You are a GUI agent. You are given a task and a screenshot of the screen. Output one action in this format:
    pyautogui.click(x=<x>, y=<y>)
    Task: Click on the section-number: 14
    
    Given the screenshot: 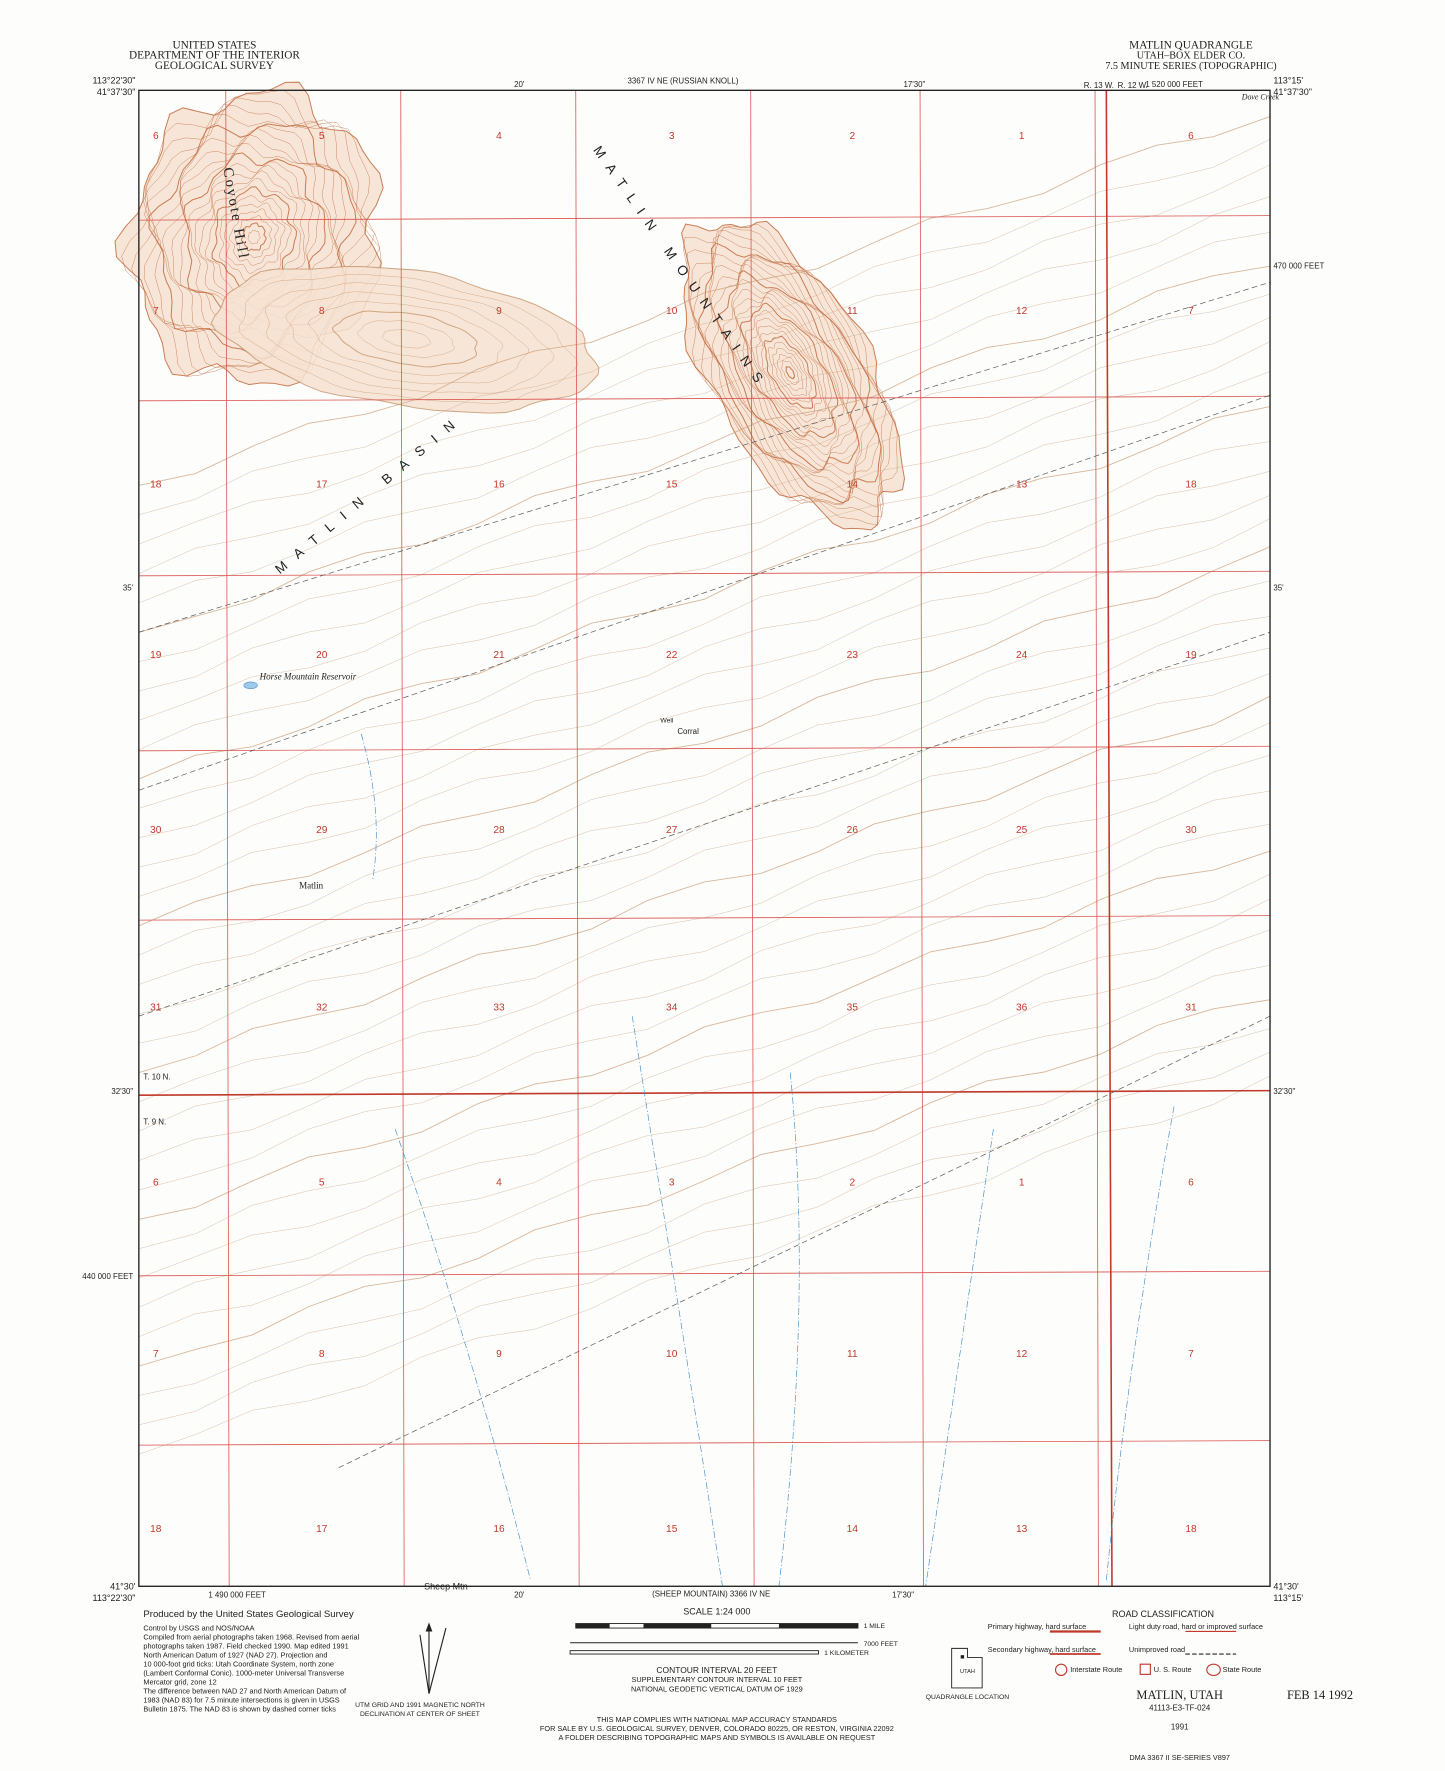 What is the action you would take?
    pyautogui.click(x=853, y=485)
    